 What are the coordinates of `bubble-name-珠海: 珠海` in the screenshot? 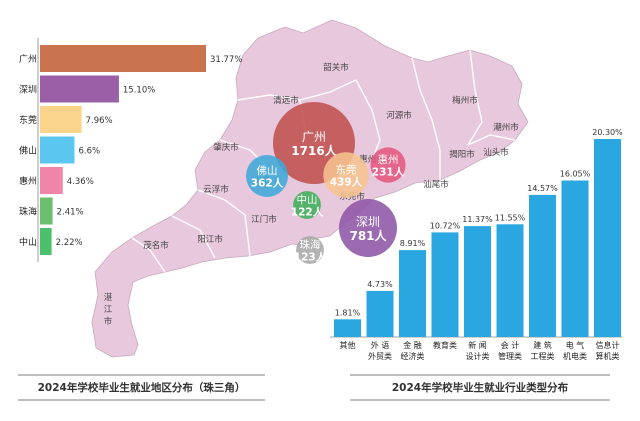 It's located at (310, 244).